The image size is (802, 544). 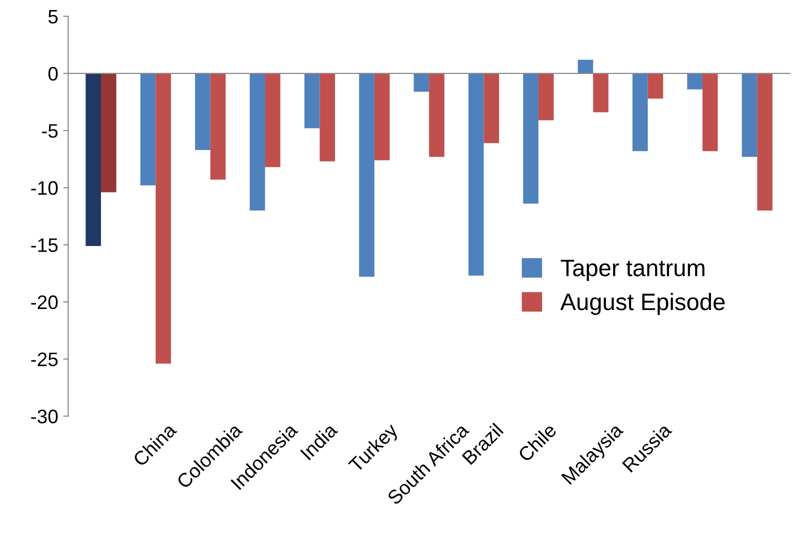 What do you see at coordinates (53, 17) in the screenshot?
I see `y-tick-label: 5` at bounding box center [53, 17].